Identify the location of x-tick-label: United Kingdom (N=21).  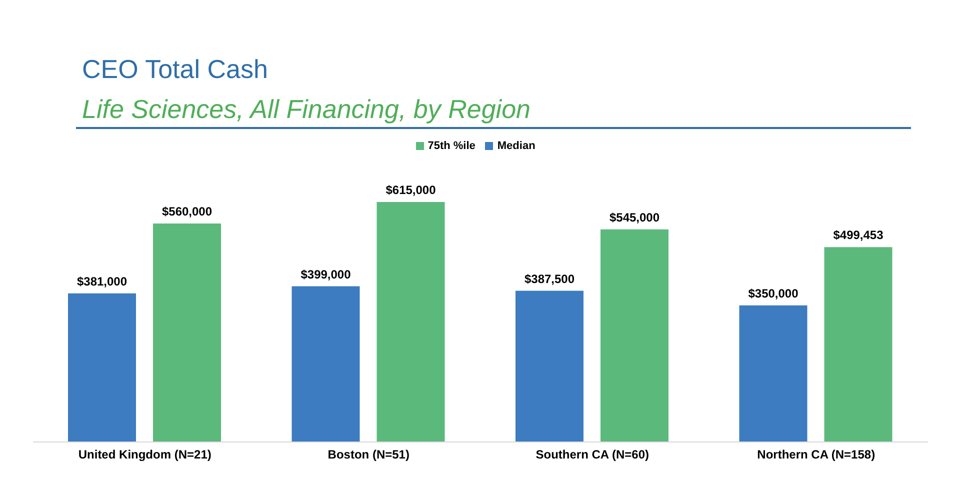
(145, 455).